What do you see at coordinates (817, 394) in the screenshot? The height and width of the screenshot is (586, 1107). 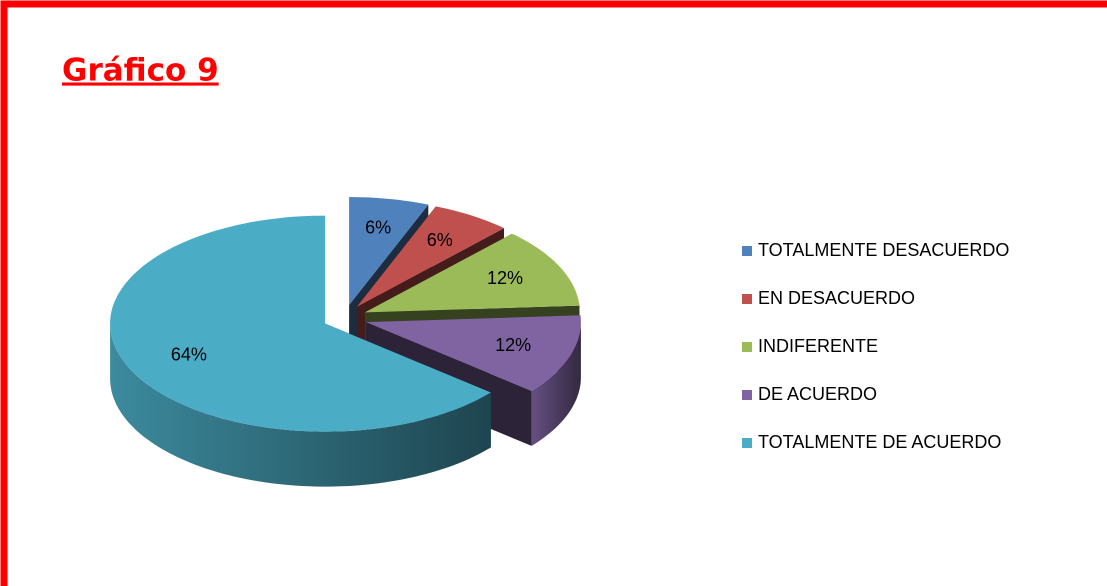 I see `legend-label: DE ACUERDO` at bounding box center [817, 394].